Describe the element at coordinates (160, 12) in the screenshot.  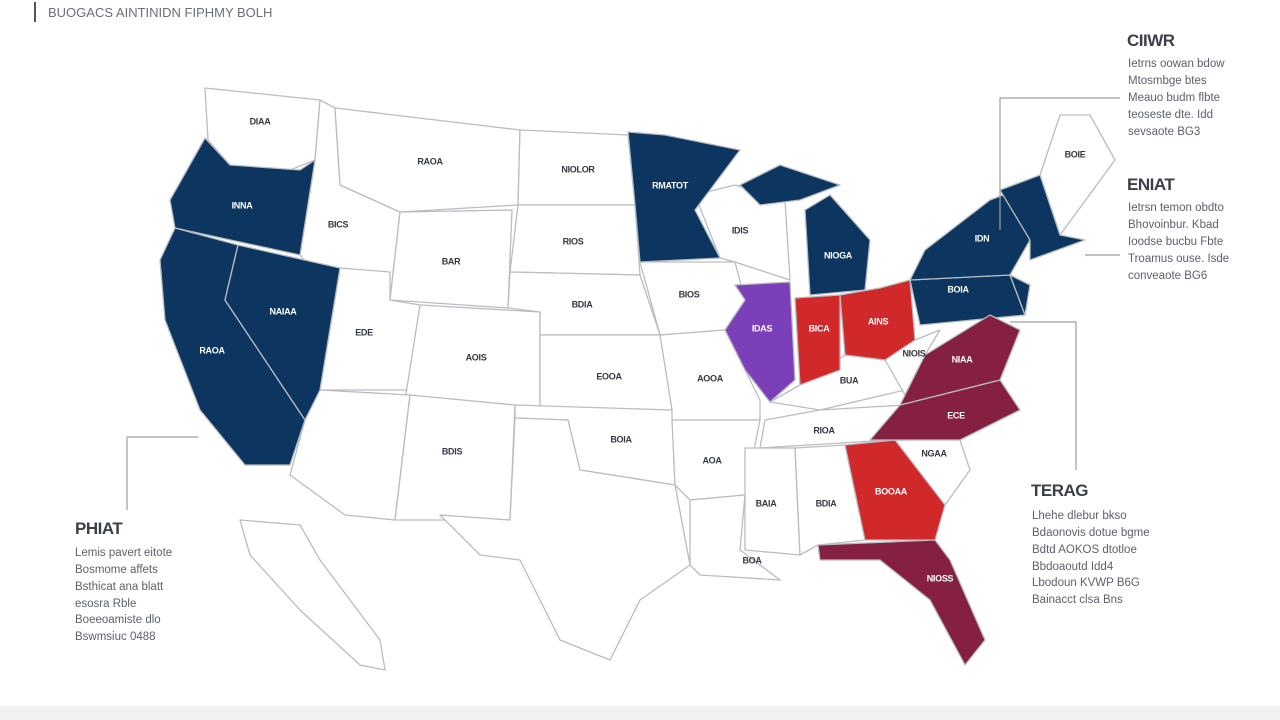
I see `header-title: BUOGACS AINTINIDN FIPHMY BOLH` at that location.